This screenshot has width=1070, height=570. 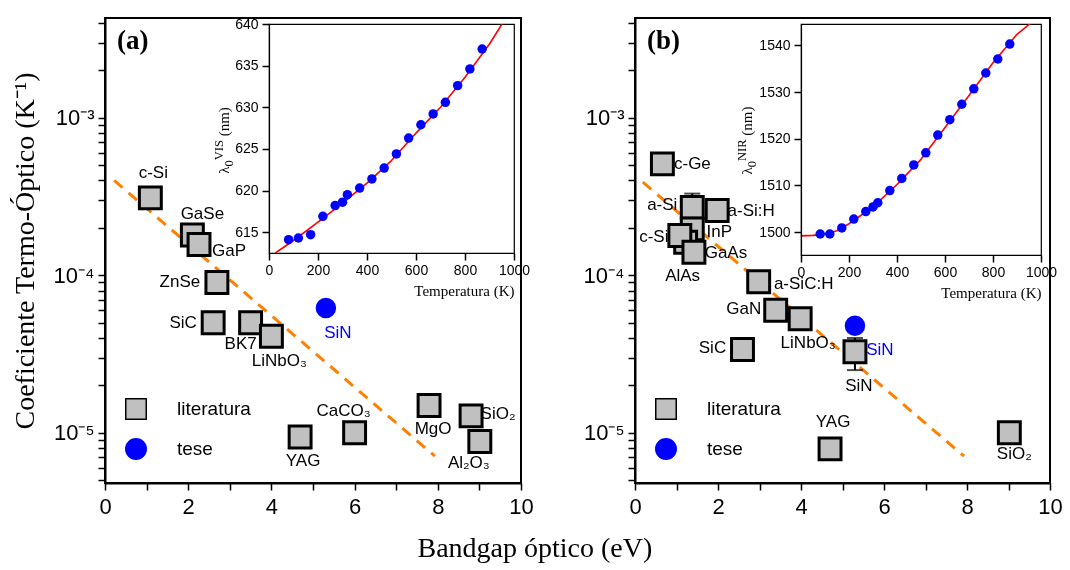 What do you see at coordinates (712, 348) in the screenshot?
I see `annotation: SiC` at bounding box center [712, 348].